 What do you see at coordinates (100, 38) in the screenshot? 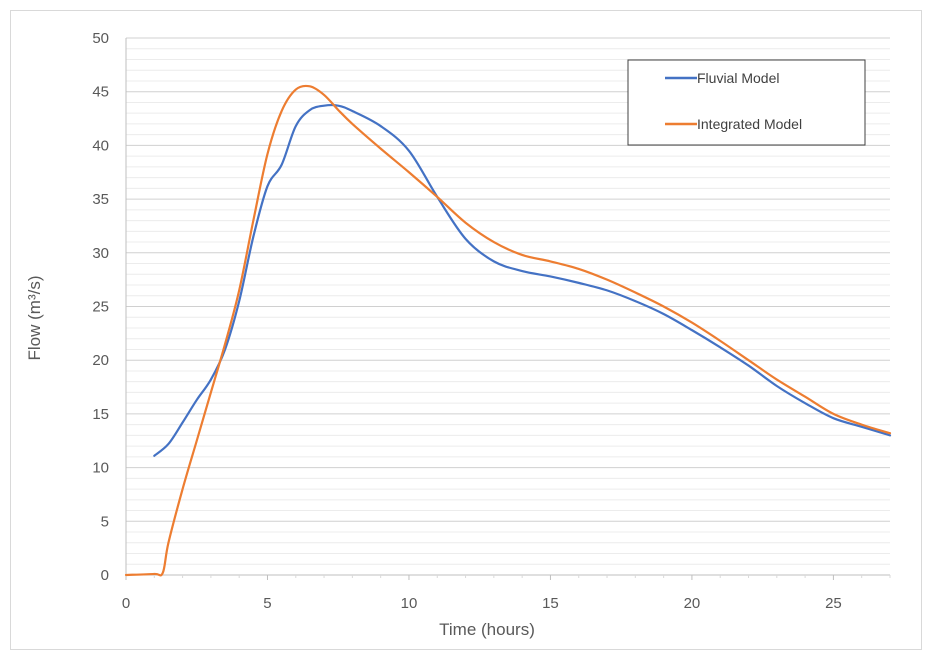
I see `y-tick-label: 50` at bounding box center [100, 38].